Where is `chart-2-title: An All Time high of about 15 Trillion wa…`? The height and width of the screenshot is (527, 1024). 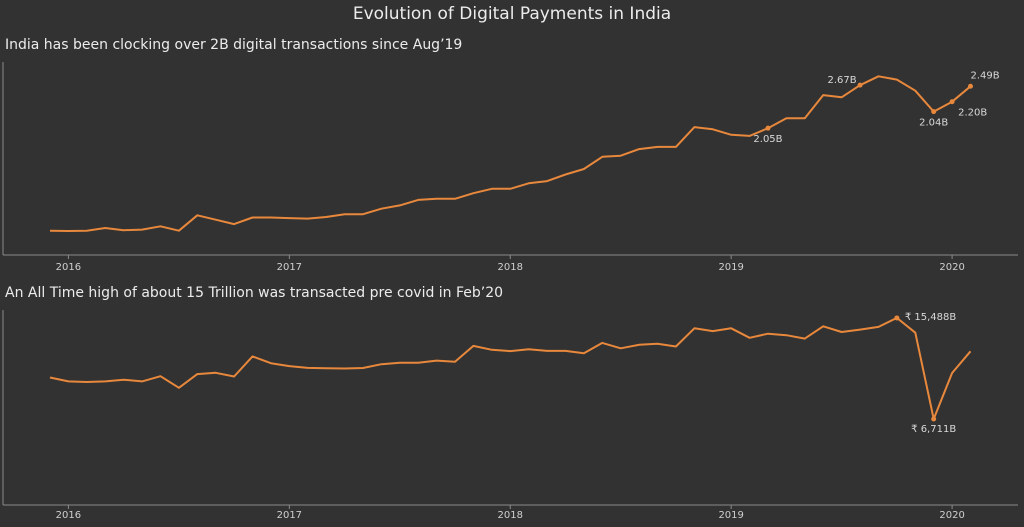
chart-2-title: An All Time high of about 15 Trillion wa… is located at coordinates (254, 293).